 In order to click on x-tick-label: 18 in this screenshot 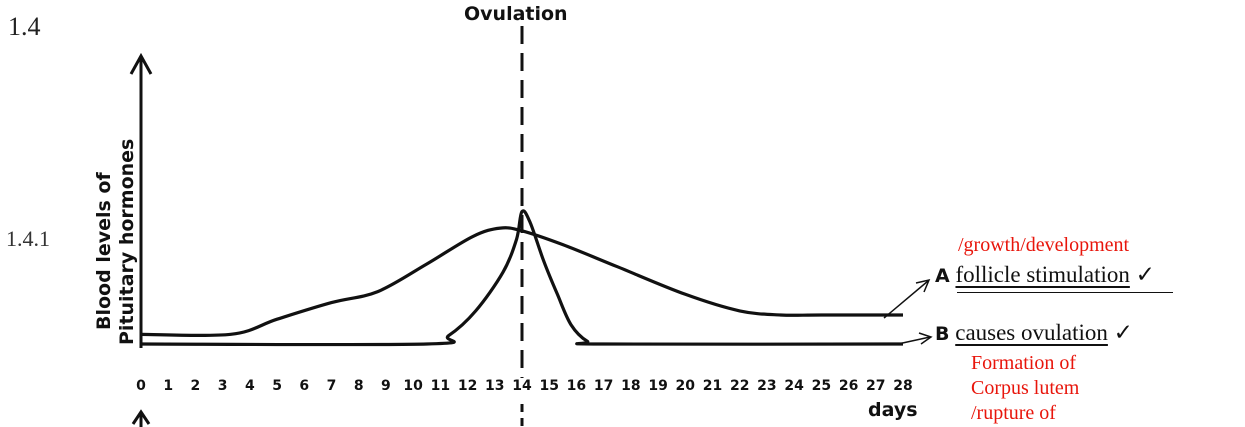, I will do `click(630, 386)`.